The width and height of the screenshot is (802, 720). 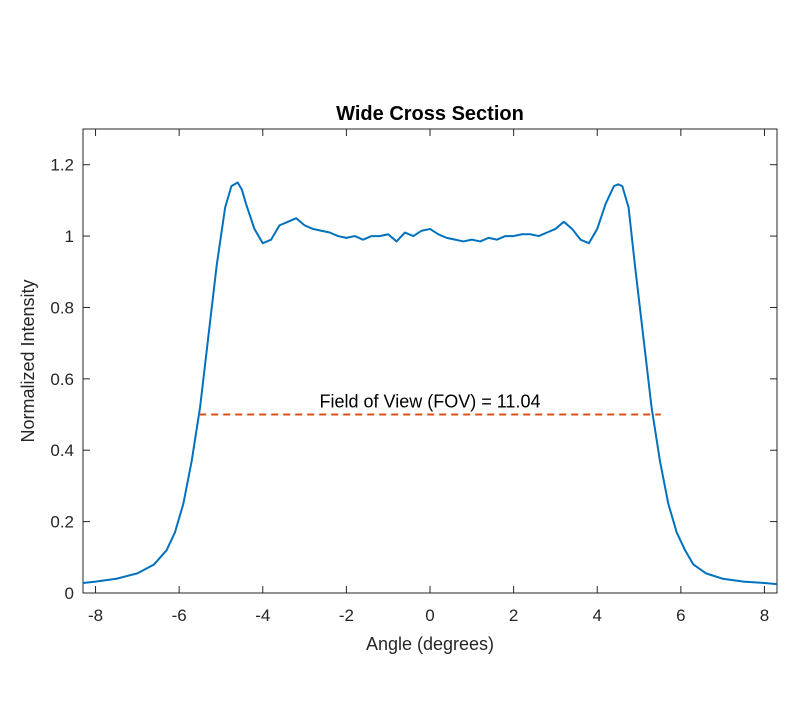 I want to click on y-tick-label: 1, so click(x=69, y=236).